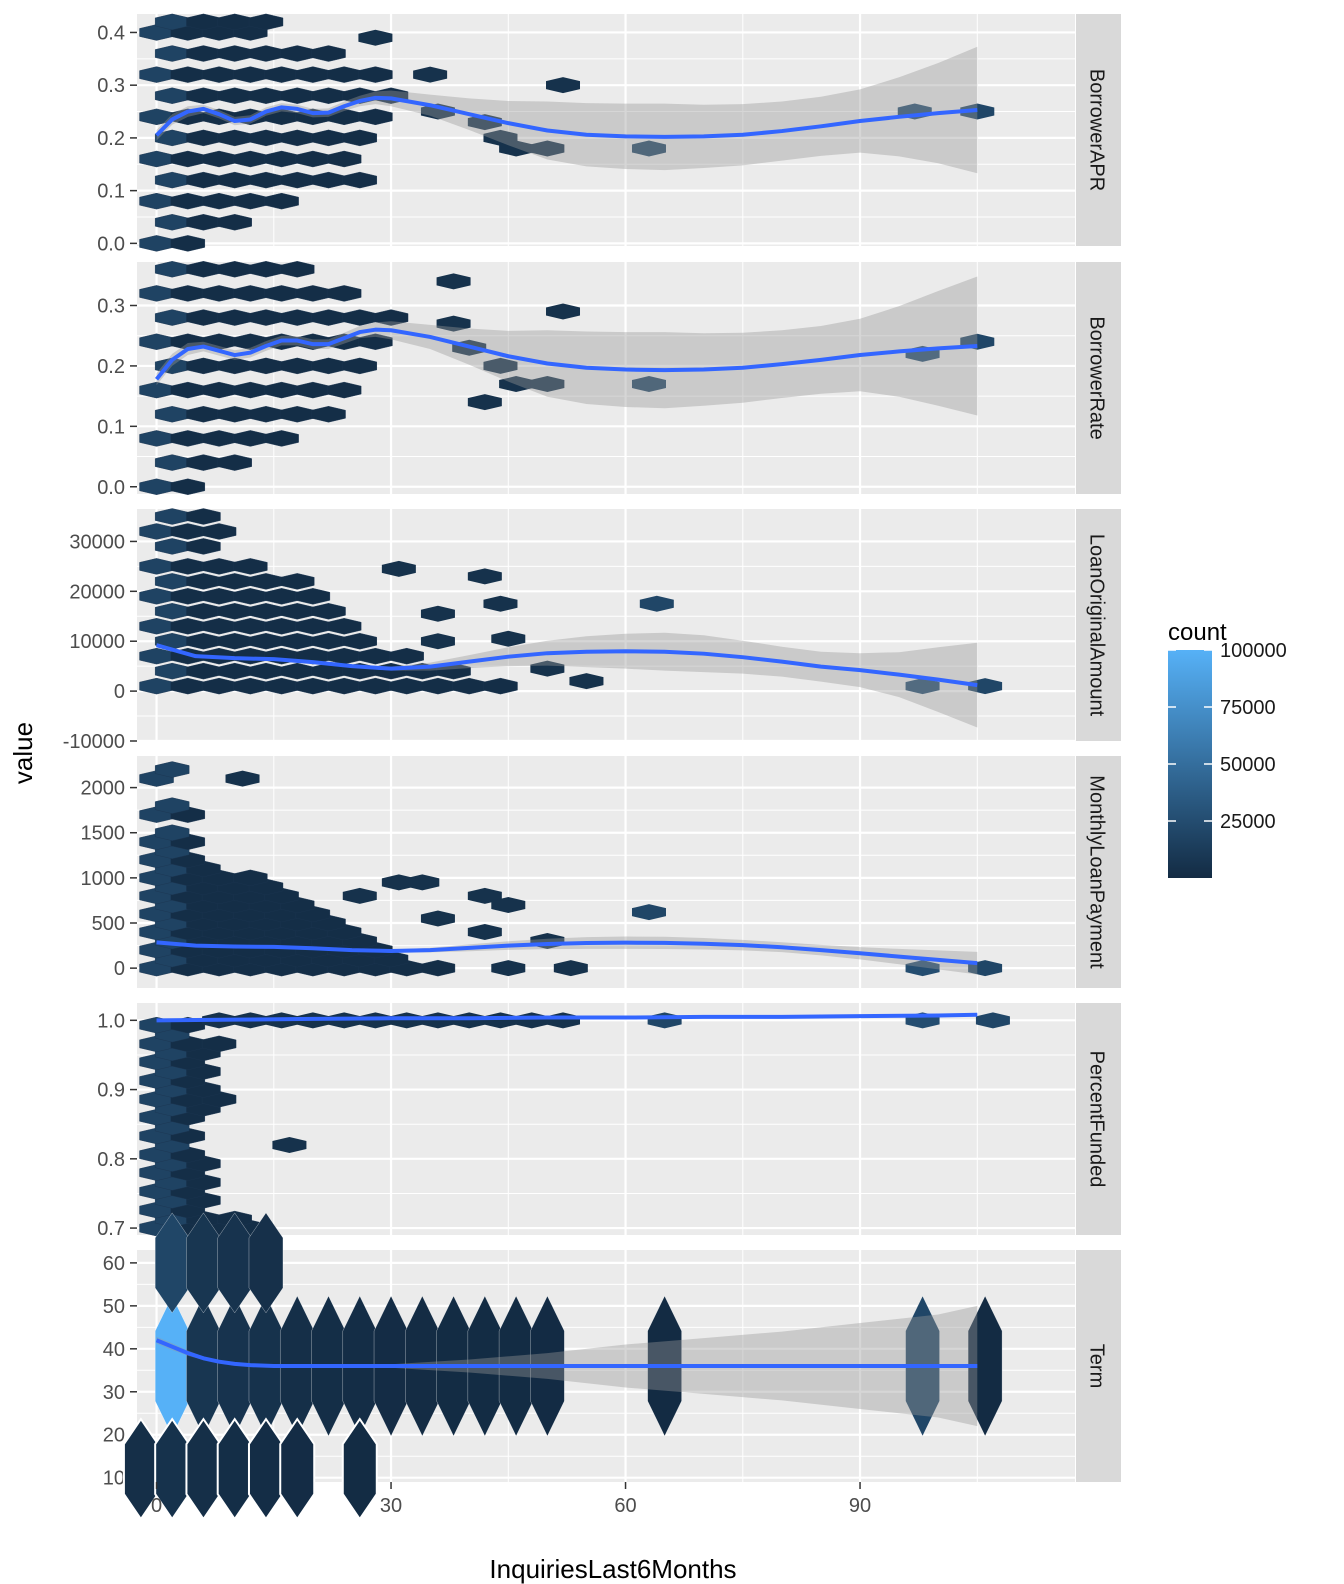 Image resolution: width=1344 pixels, height=1584 pixels. Describe the element at coordinates (114, 1307) in the screenshot. I see `y-tick-label: 50` at that location.